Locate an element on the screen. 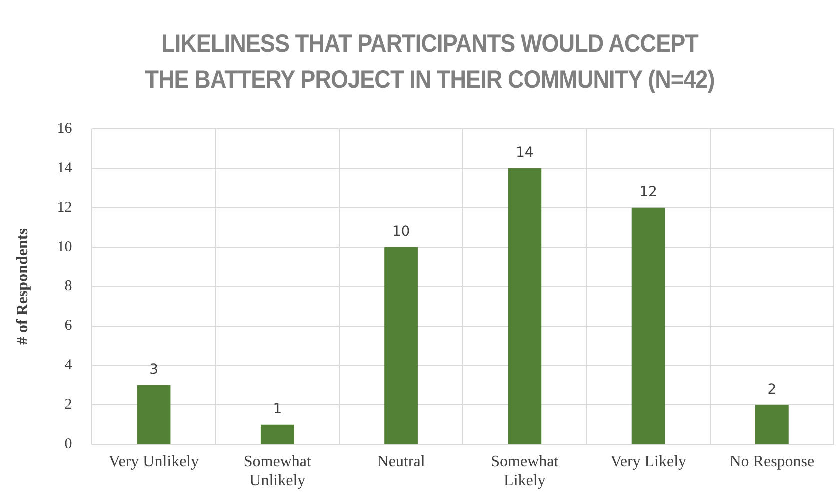 This screenshot has height=499, width=838. y-tick-label: 6 is located at coordinates (68, 326).